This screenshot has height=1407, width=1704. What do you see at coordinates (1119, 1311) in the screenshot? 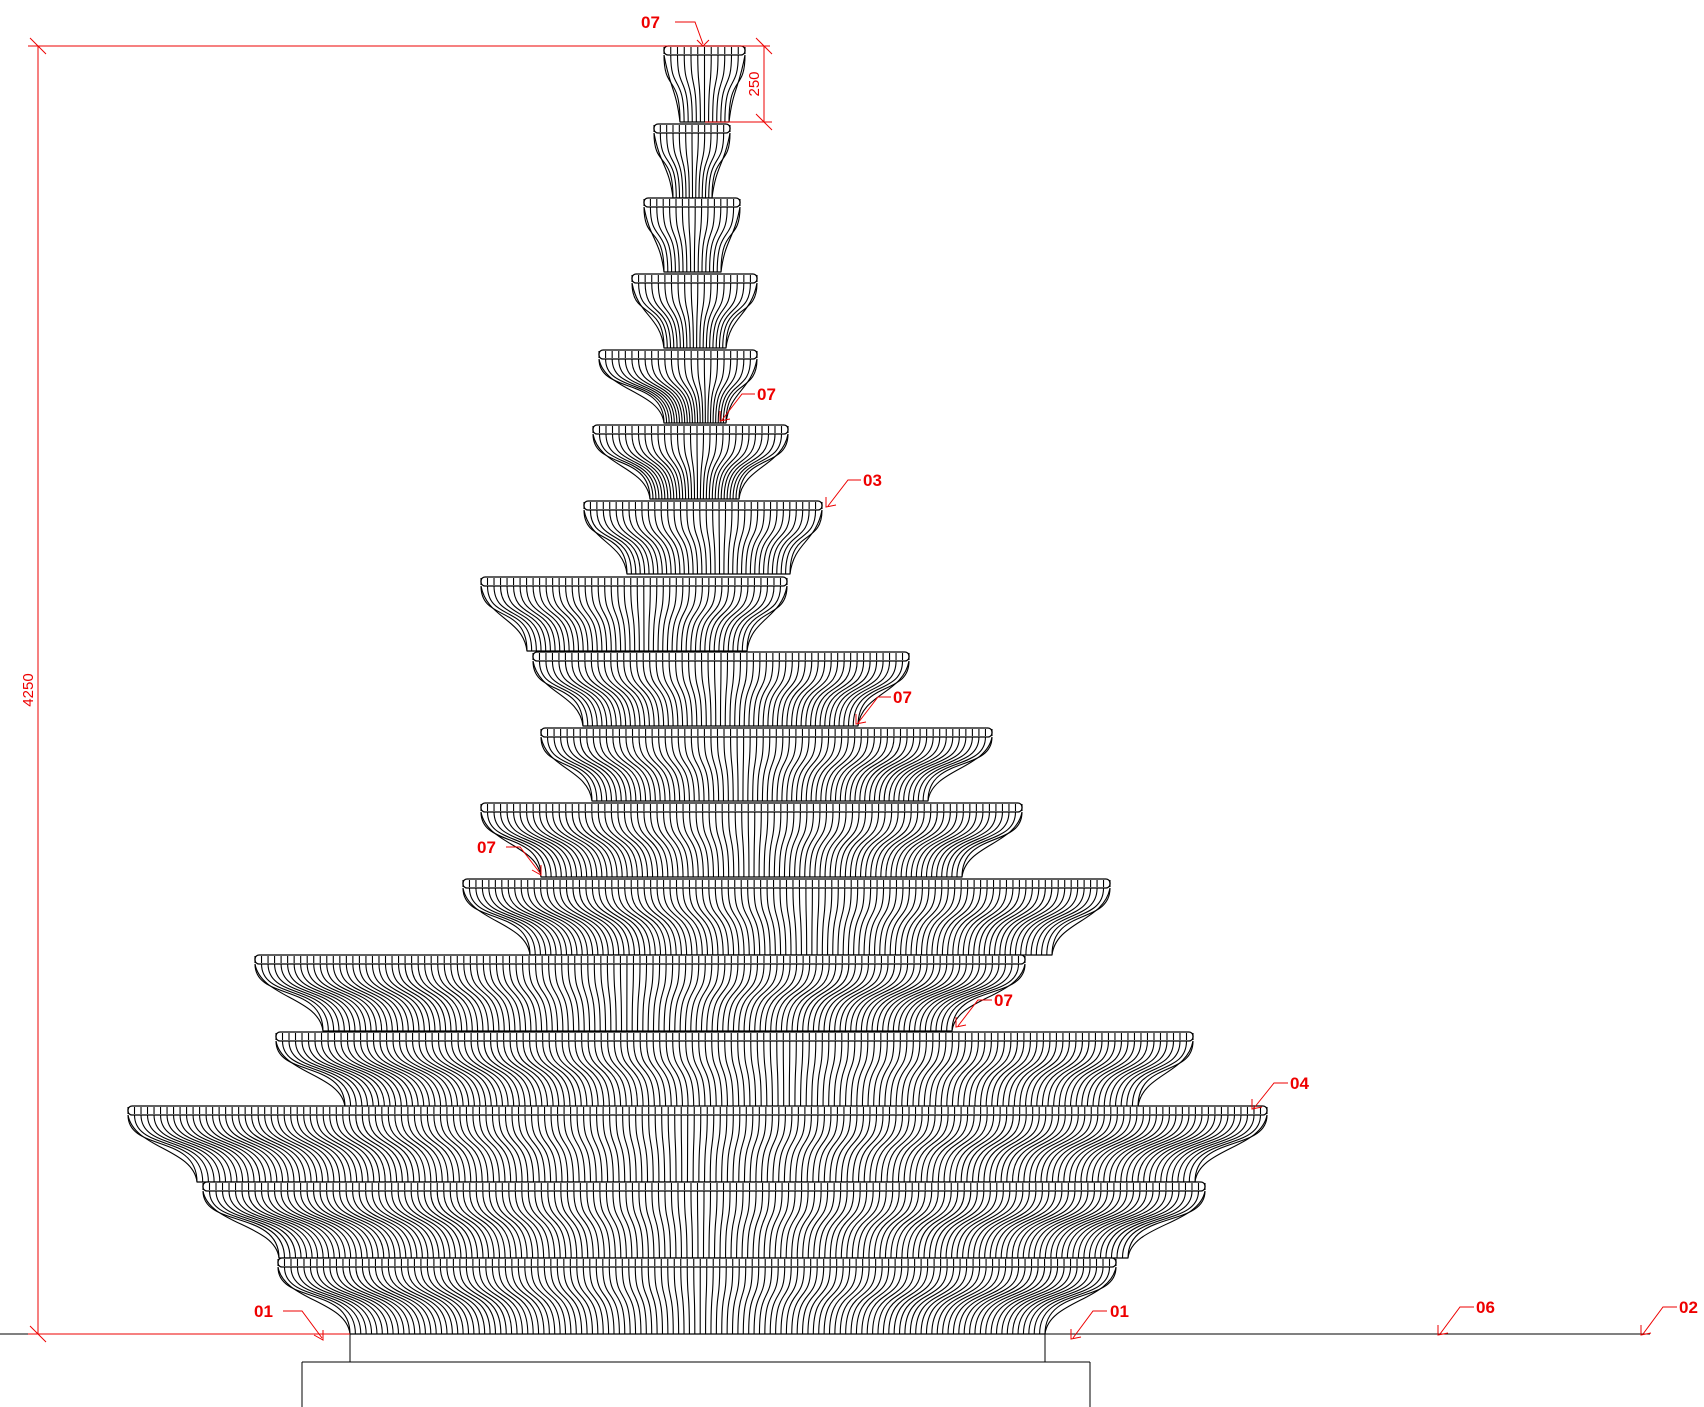
I see `callout-label: 01` at bounding box center [1119, 1311].